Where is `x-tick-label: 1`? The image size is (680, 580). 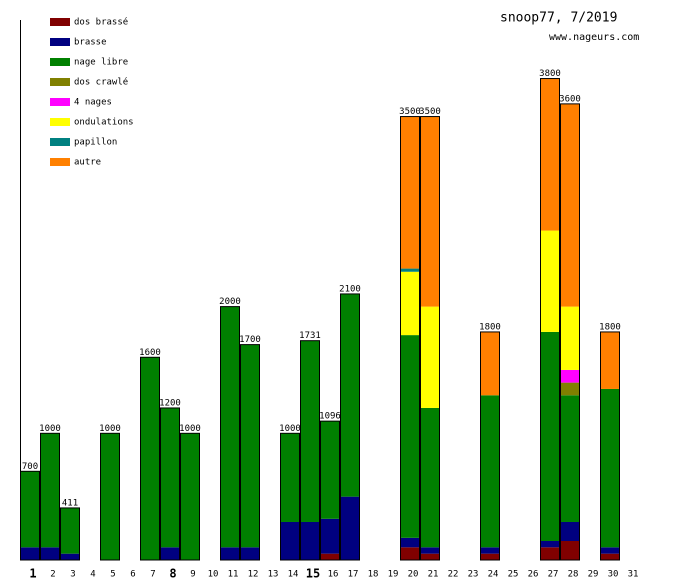 x-tick-label: 1 is located at coordinates (32, 573).